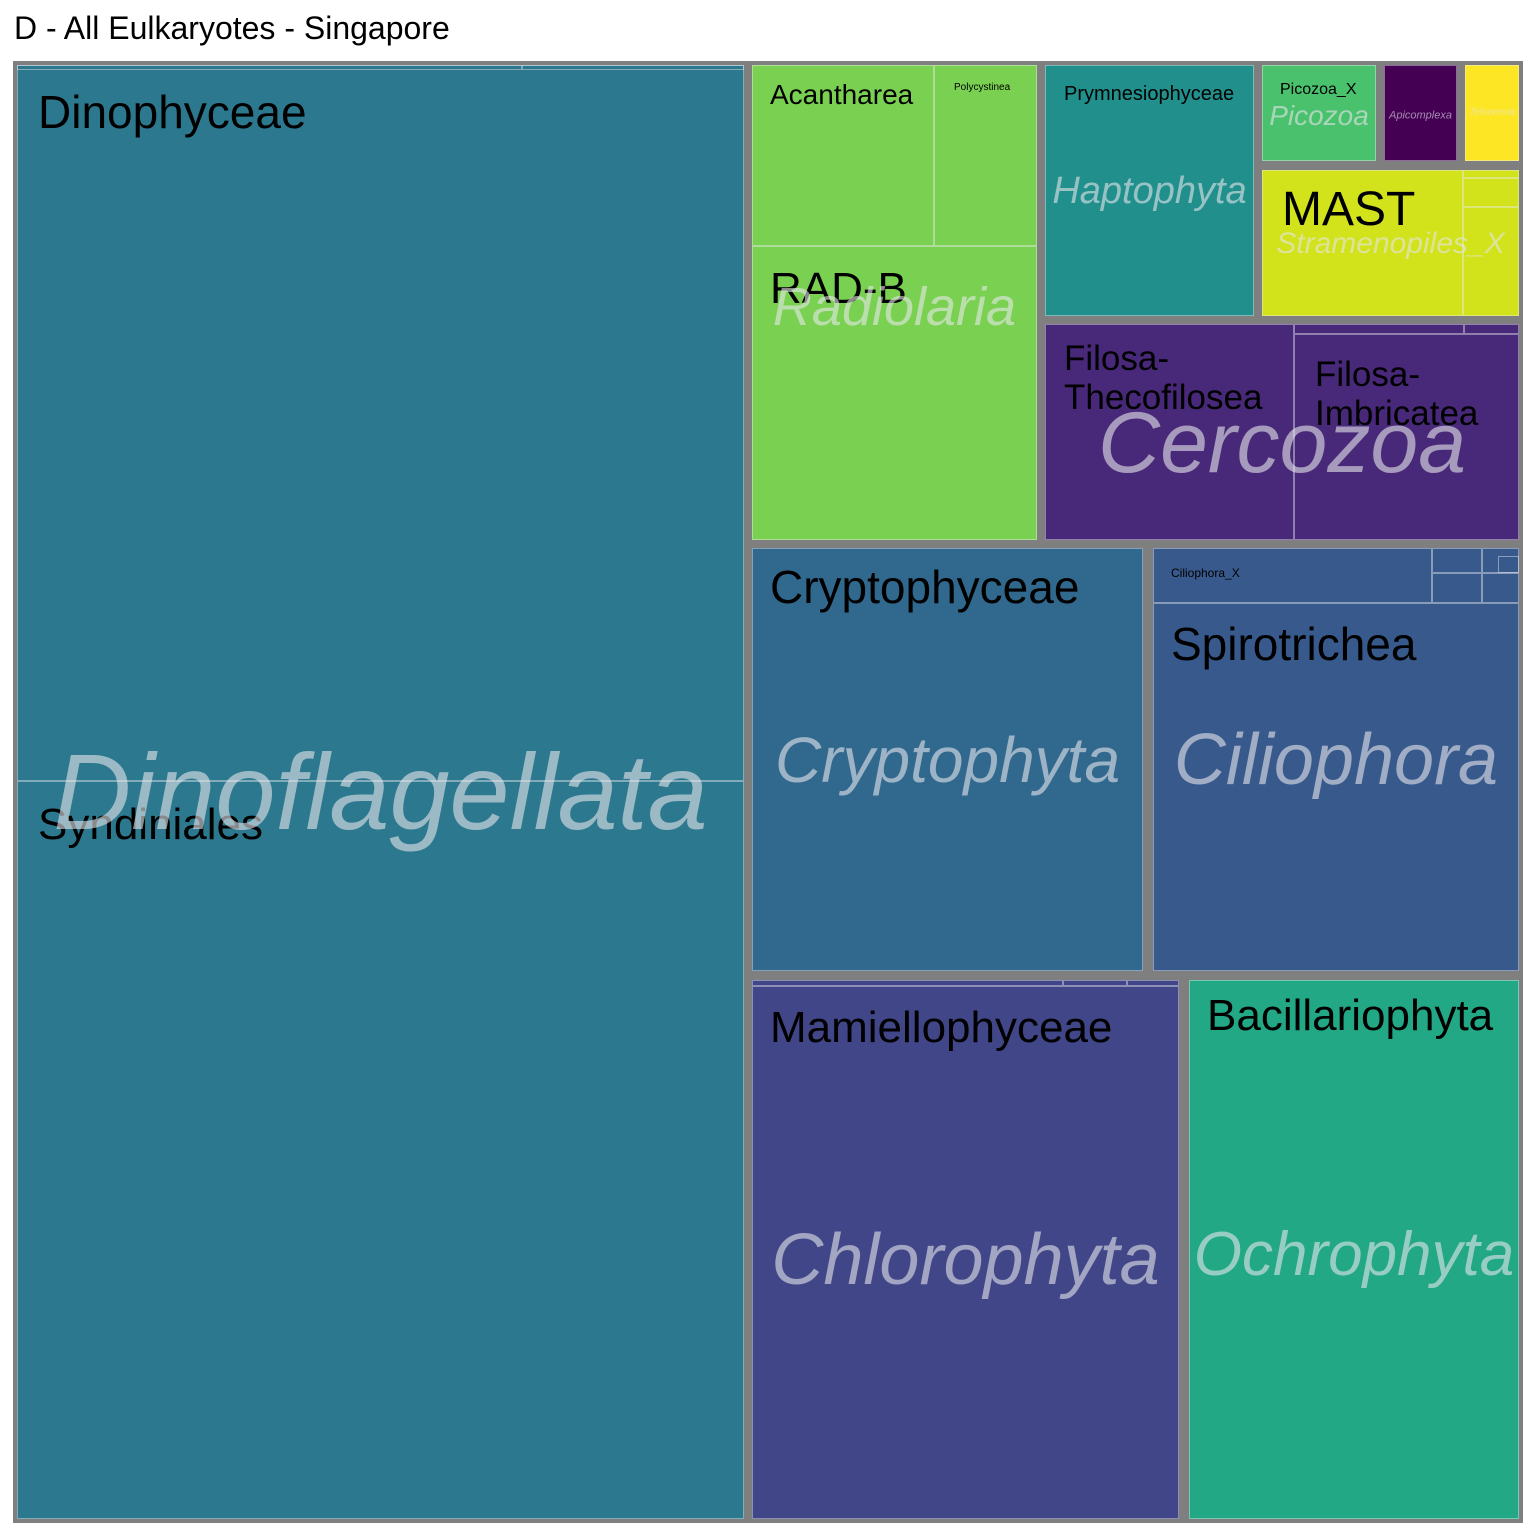  What do you see at coordinates (842, 94) in the screenshot?
I see `class-label-acantharea: Acantharea` at bounding box center [842, 94].